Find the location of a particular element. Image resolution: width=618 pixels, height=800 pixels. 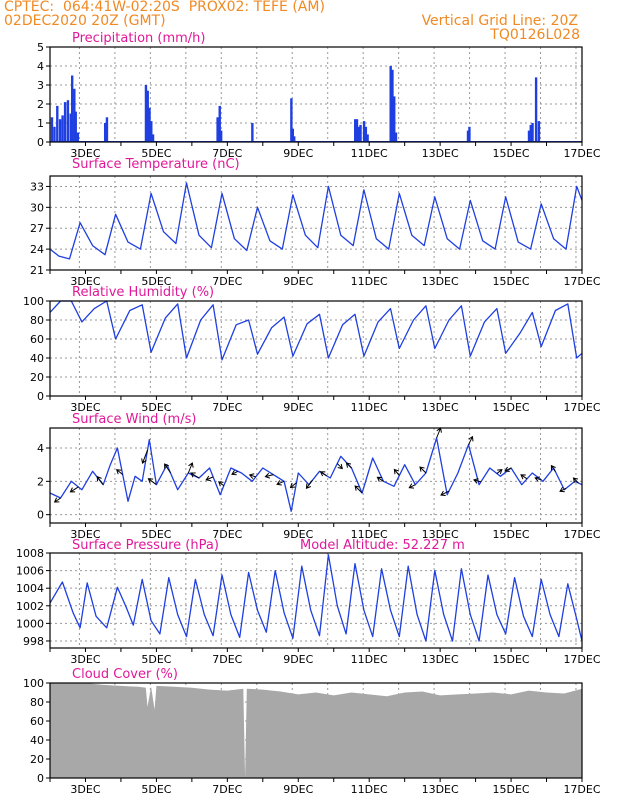

cloud-xtick-label: 3DEC is located at coordinates (85, 789).